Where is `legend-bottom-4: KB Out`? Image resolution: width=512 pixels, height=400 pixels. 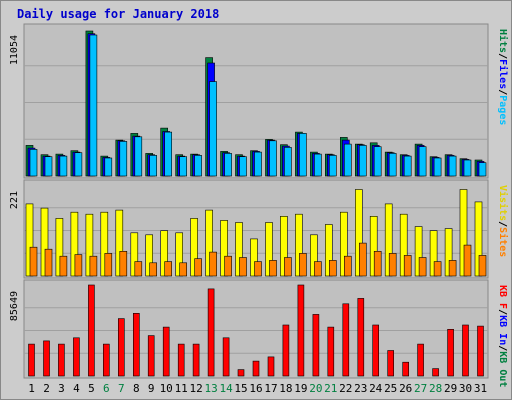
legend-bottom-4: KB Out is located at coordinates (502, 369).